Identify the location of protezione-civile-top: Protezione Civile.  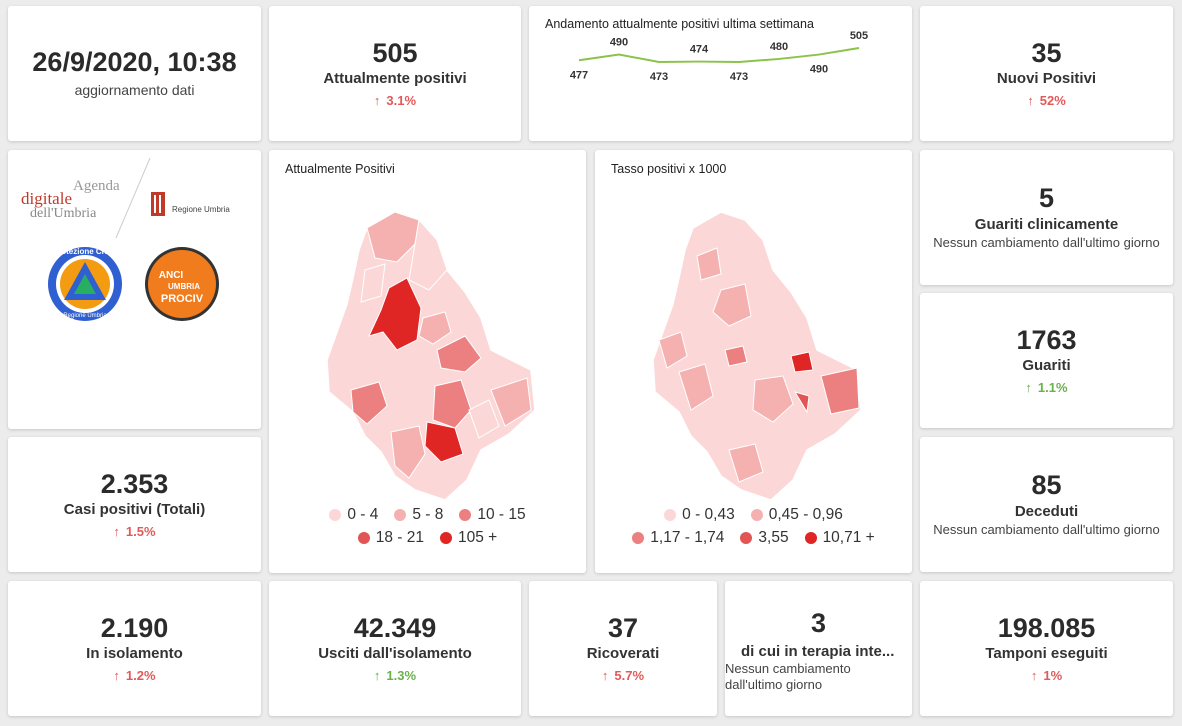
(85, 251).